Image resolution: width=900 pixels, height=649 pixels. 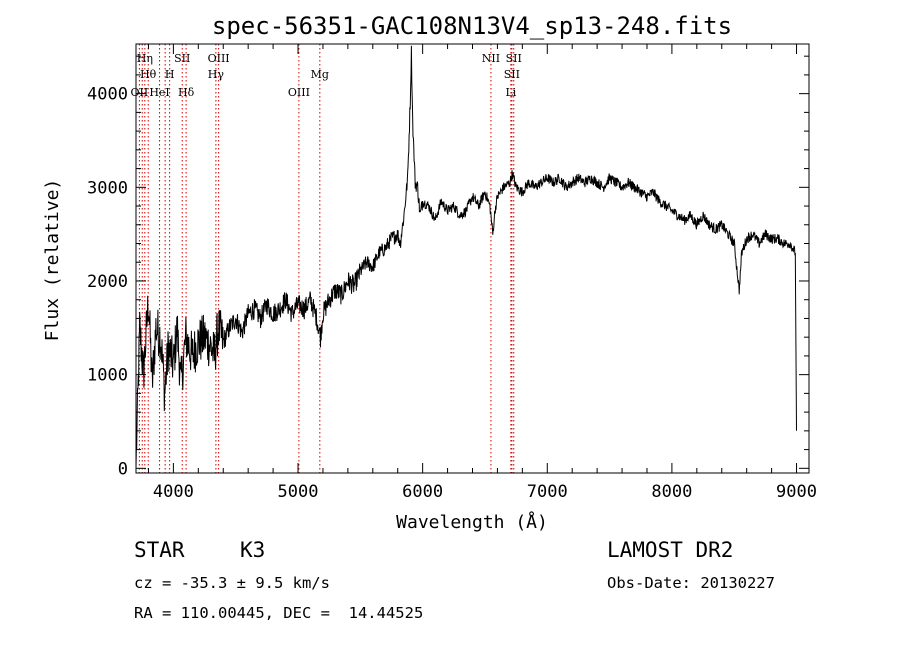 I want to click on line-marker-label: Li, so click(x=510, y=92).